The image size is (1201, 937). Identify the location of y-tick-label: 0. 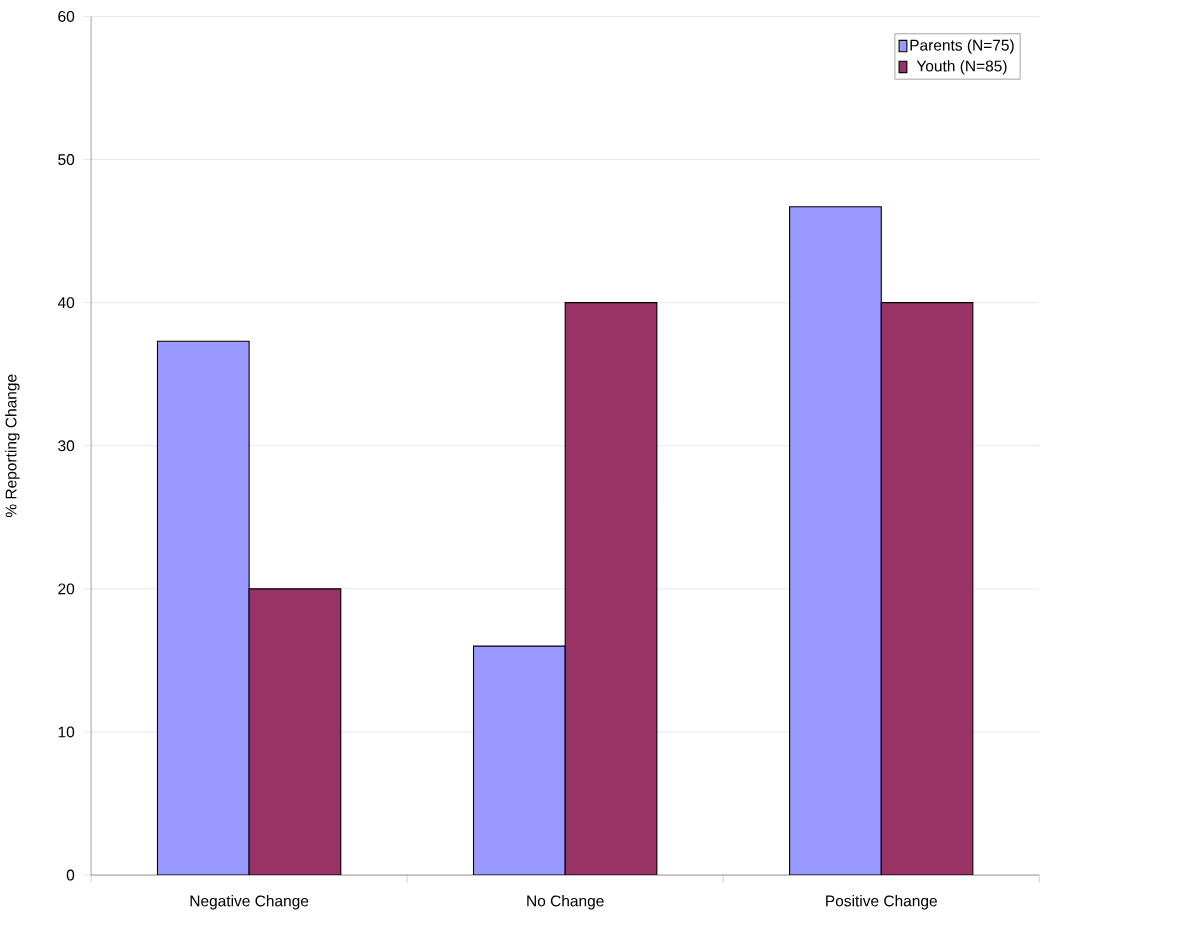
(70, 875).